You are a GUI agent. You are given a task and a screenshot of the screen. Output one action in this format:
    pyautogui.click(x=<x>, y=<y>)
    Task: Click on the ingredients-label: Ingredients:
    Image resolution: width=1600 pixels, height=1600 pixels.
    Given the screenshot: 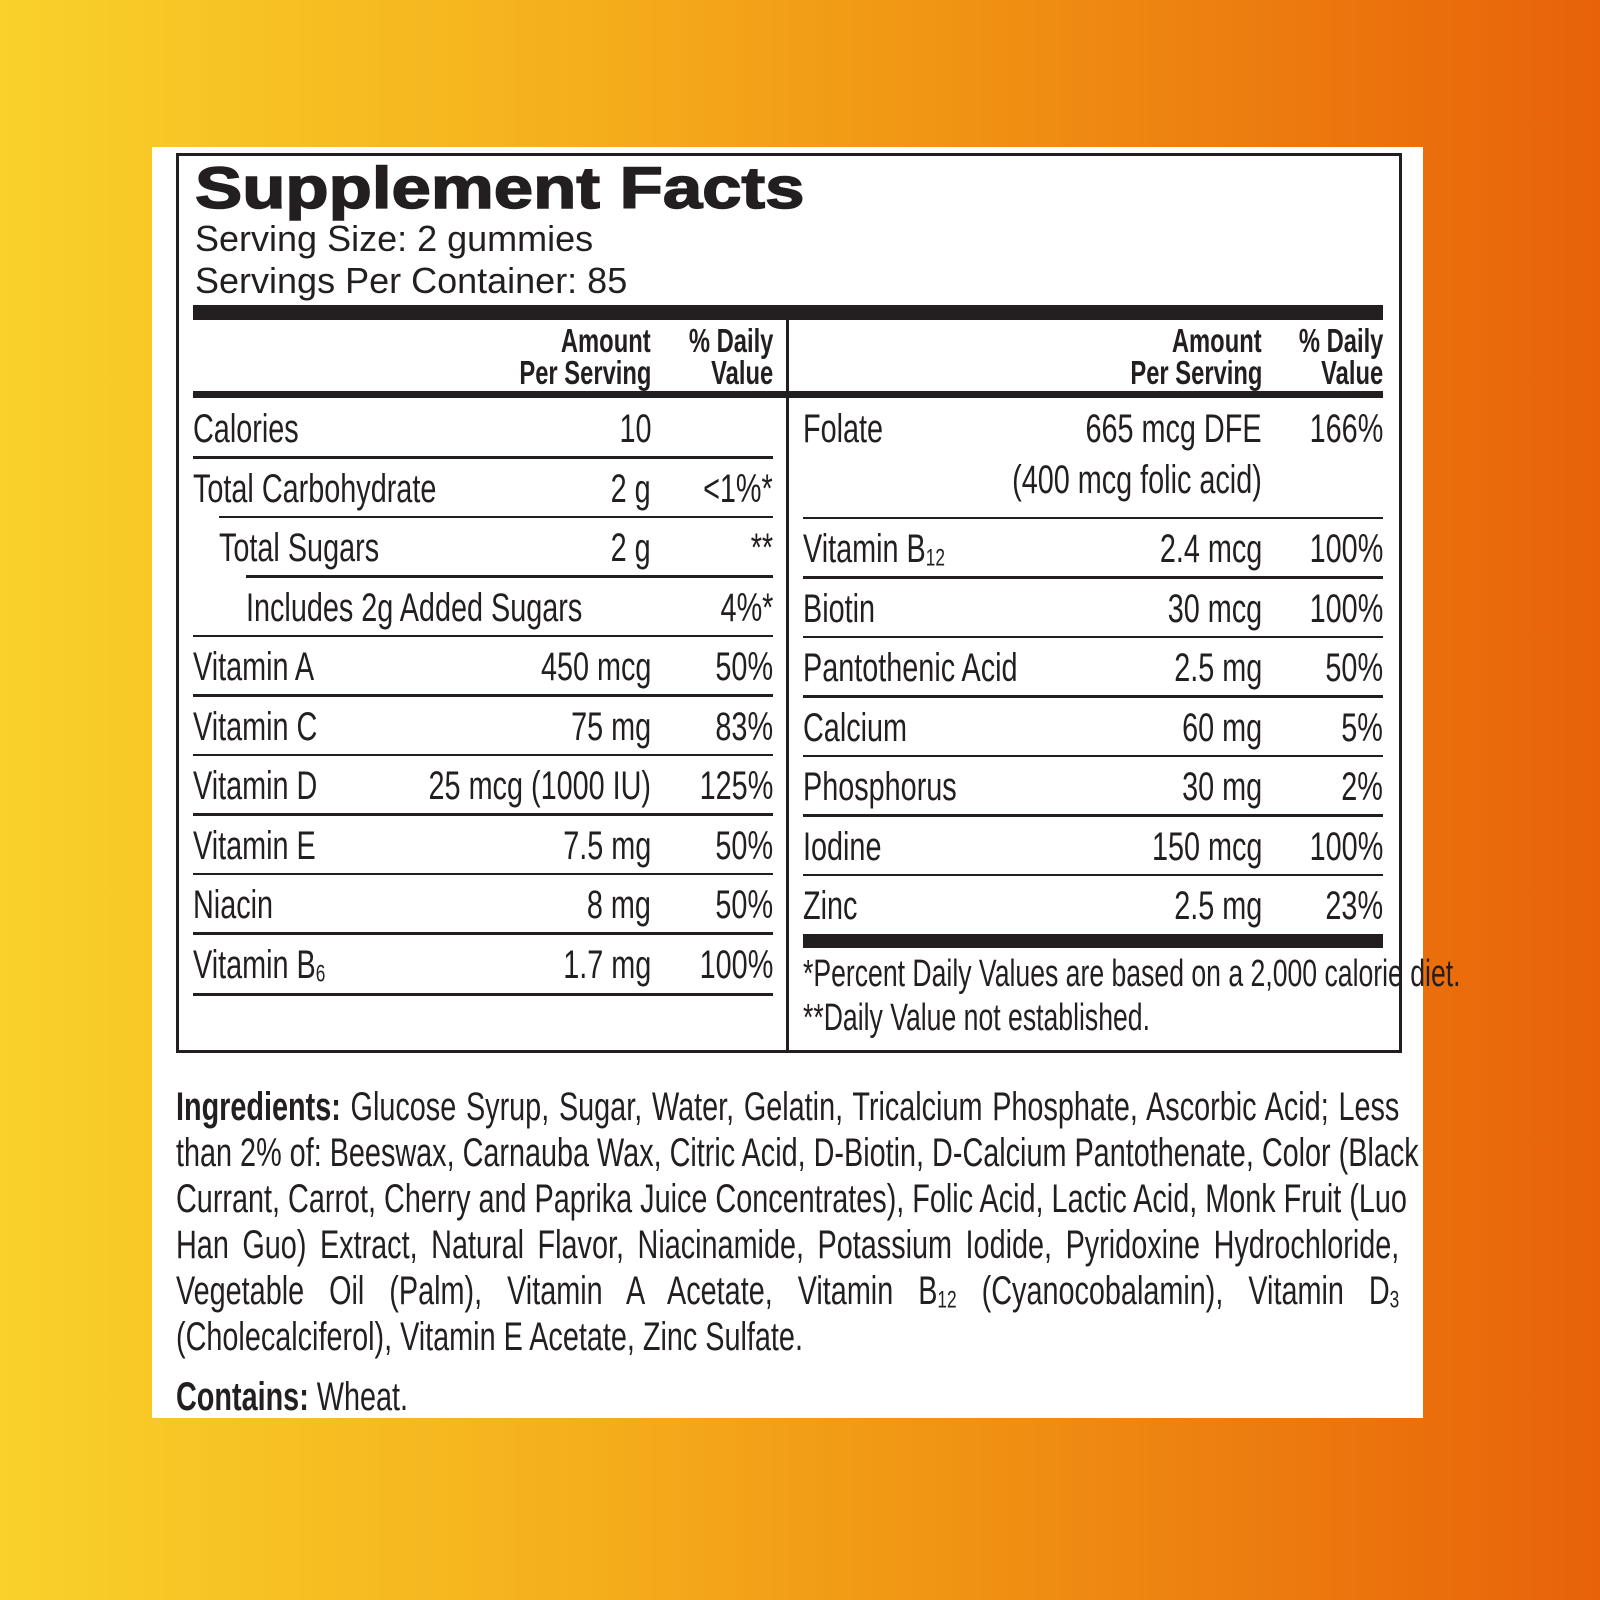 What is the action you would take?
    pyautogui.click(x=258, y=1107)
    